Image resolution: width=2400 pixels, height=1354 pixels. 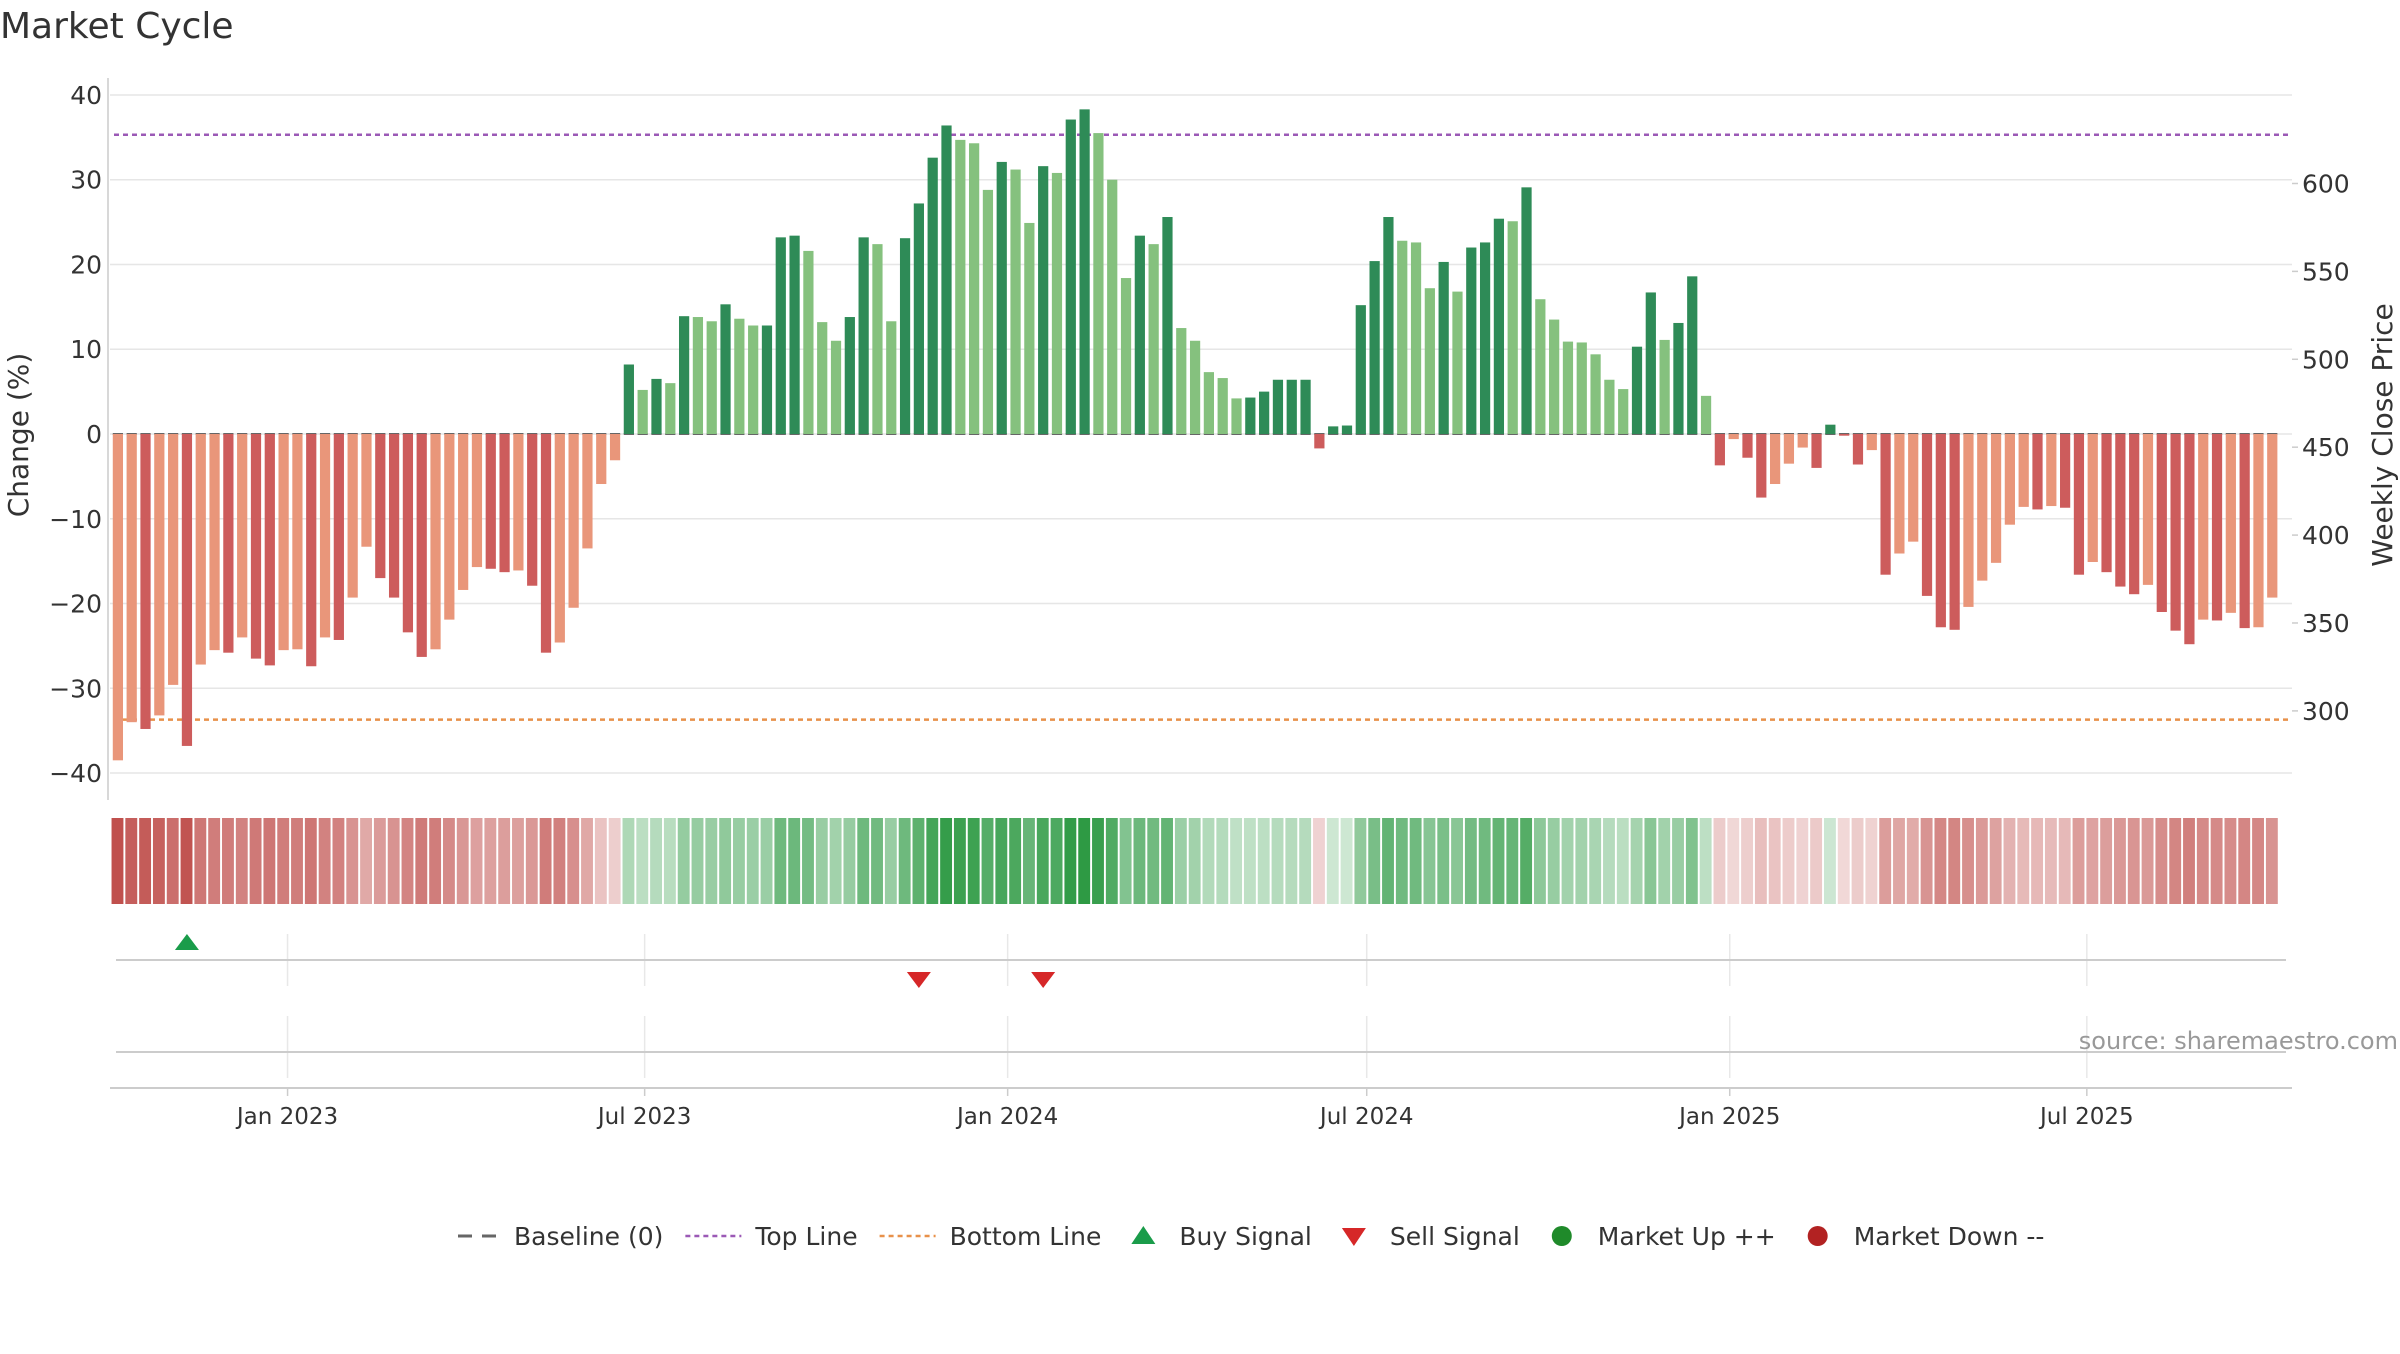 What do you see at coordinates (75, 519) in the screenshot?
I see `y-tick-label: −10` at bounding box center [75, 519].